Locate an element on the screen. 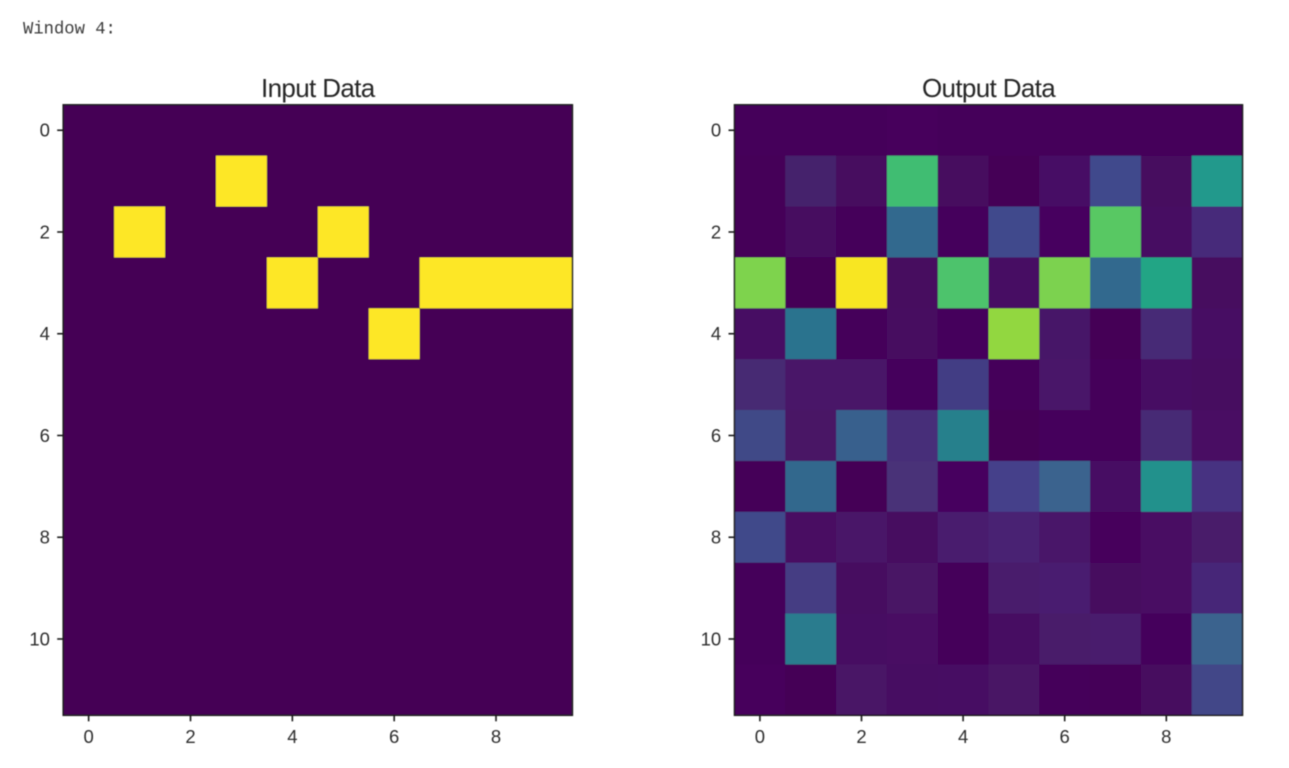  svg-text: Output Data is located at coordinates (989, 88).